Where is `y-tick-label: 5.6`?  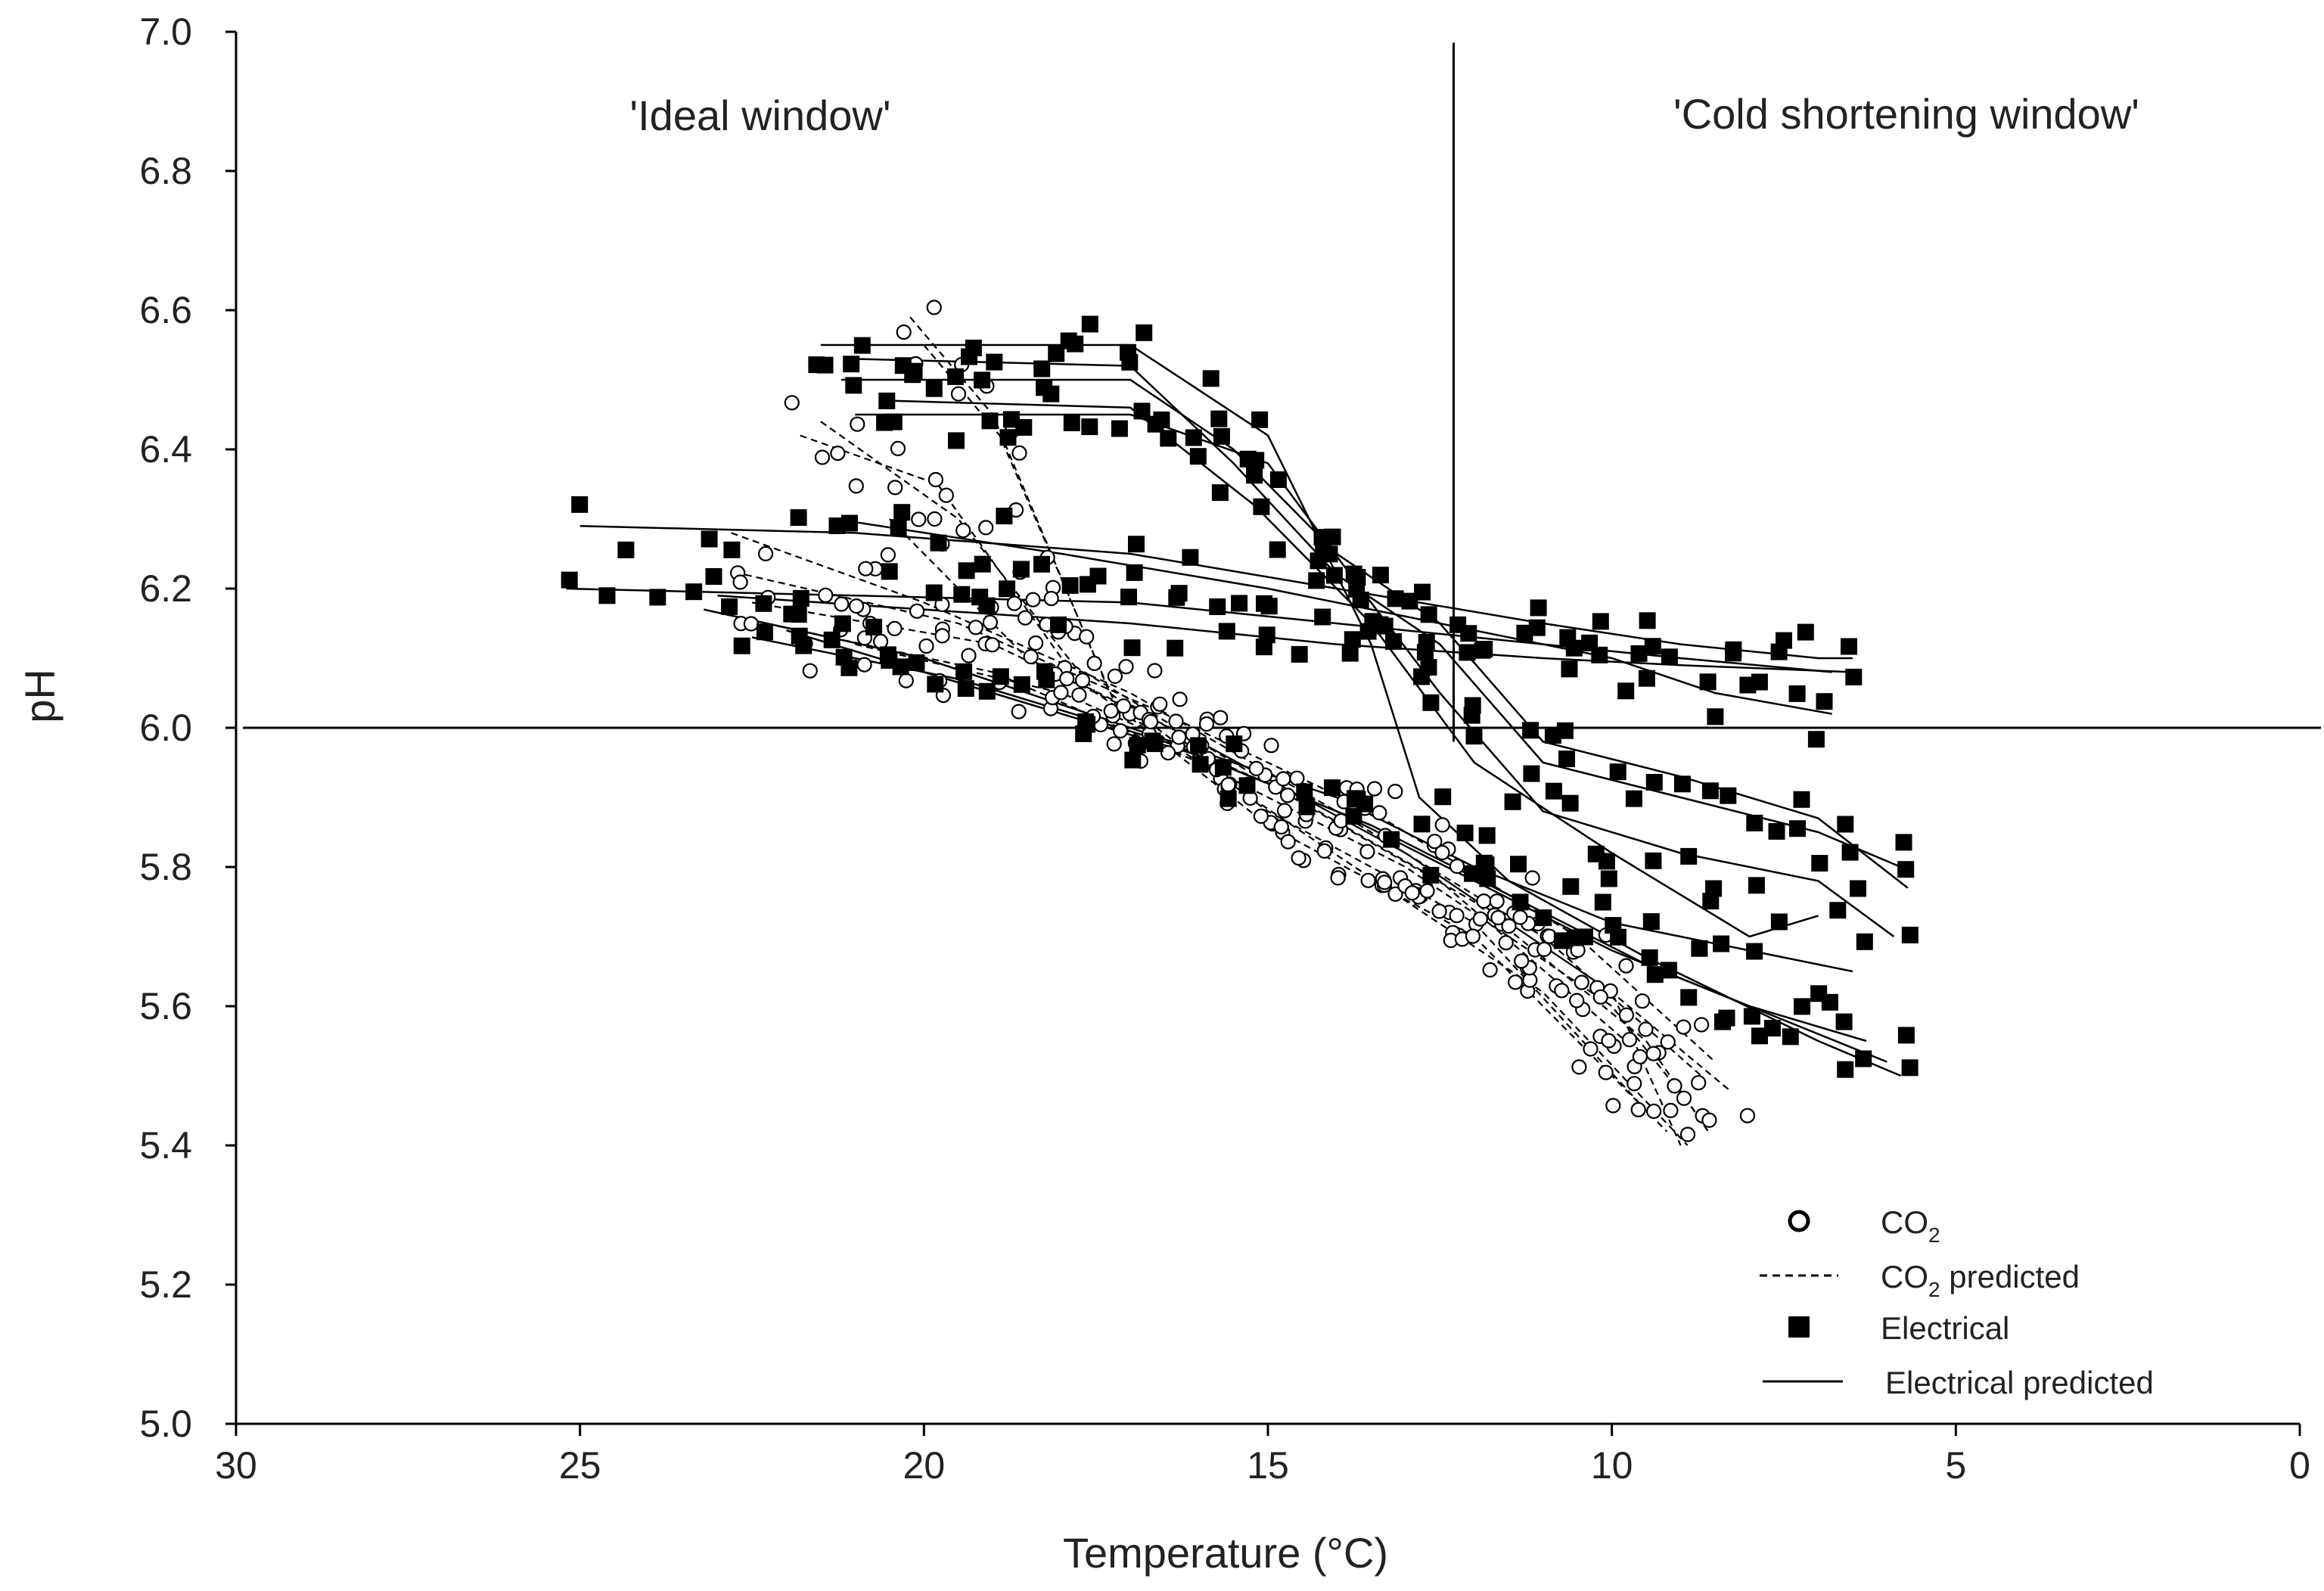
y-tick-label: 5.6 is located at coordinates (165, 1006).